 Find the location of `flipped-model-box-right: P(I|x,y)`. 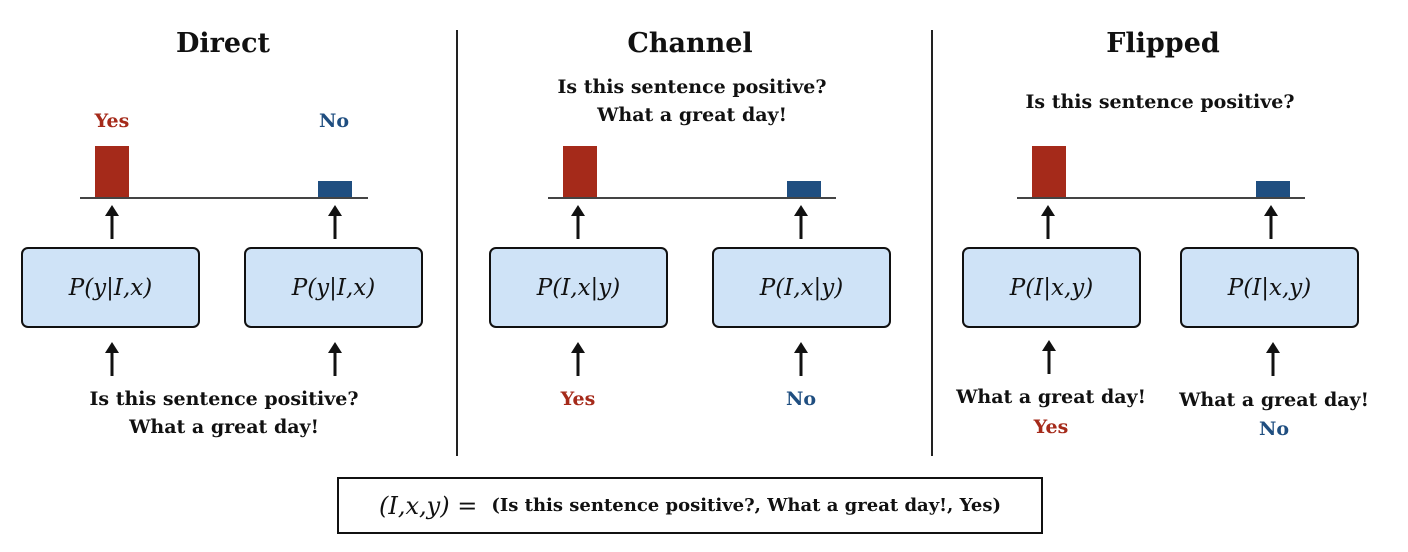

flipped-model-box-right: P(I|x,y) is located at coordinates (1269, 287).